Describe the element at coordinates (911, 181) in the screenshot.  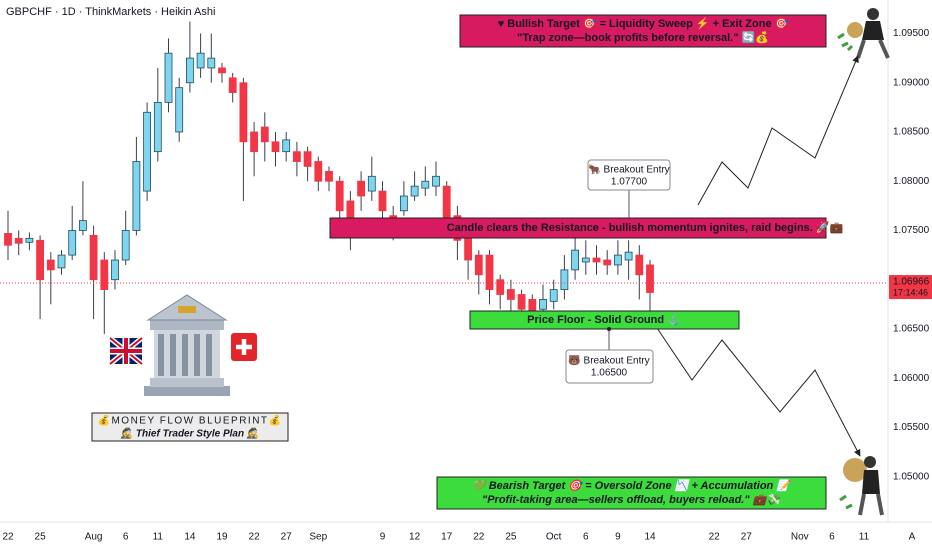
I see `y-tick-label: 1.08000` at that location.